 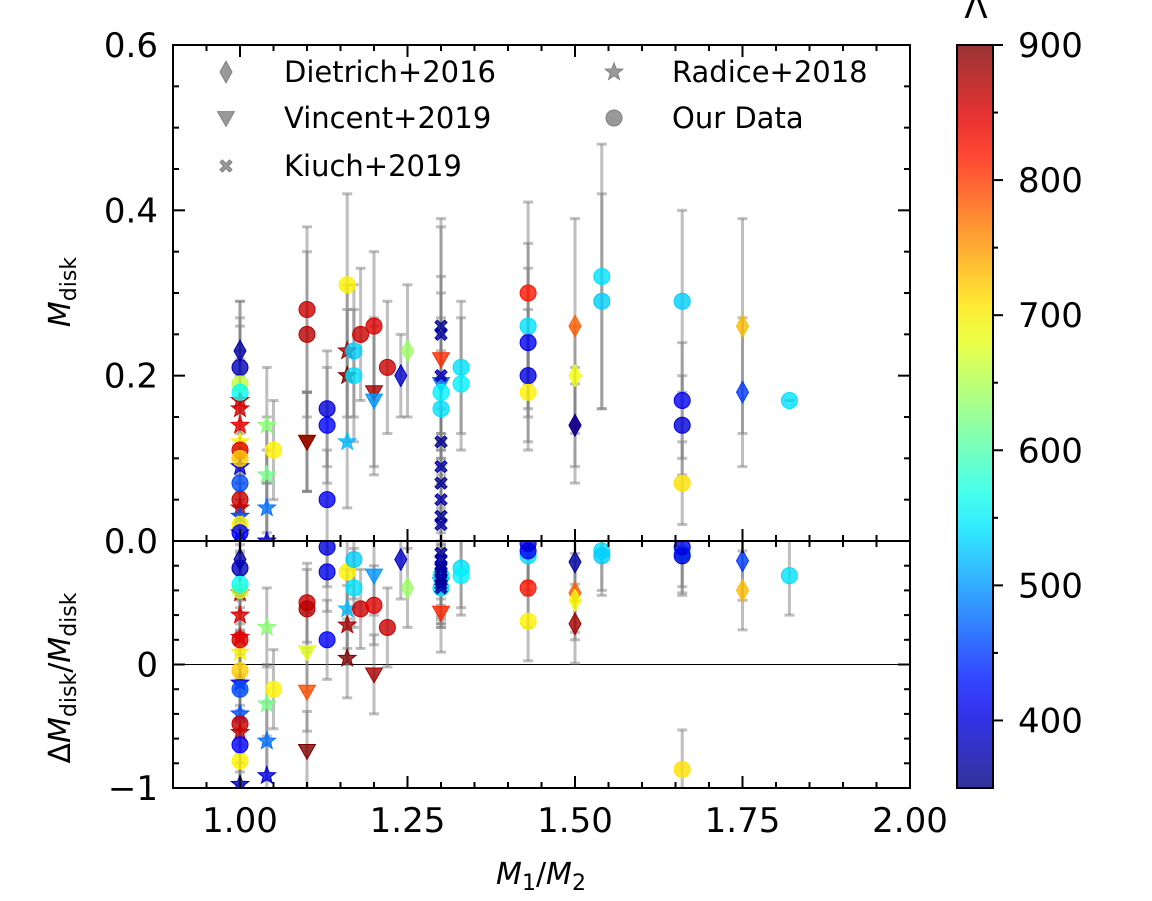 What do you see at coordinates (1050, 721) in the screenshot?
I see `colorbar-tick-label: 400` at bounding box center [1050, 721].